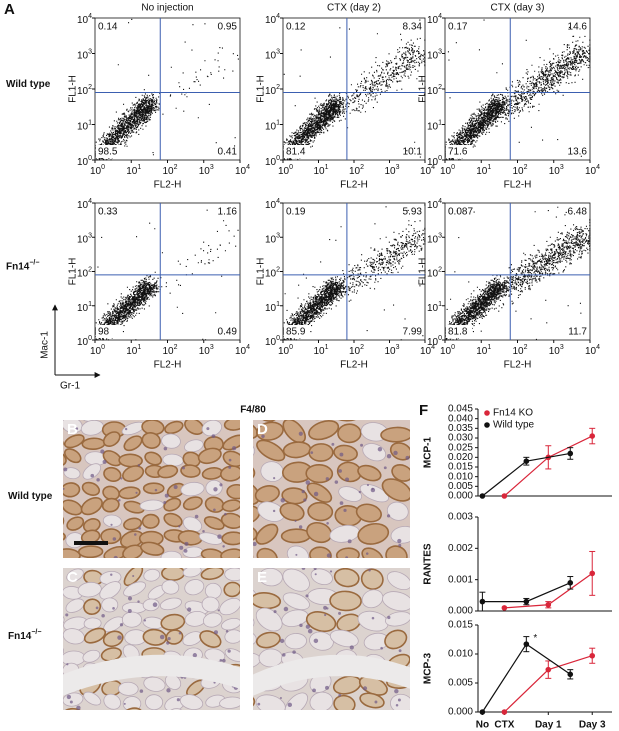 The width and height of the screenshot is (619, 731). What do you see at coordinates (45, 345) in the screenshot?
I see `arrow-label: Mac-1` at bounding box center [45, 345].